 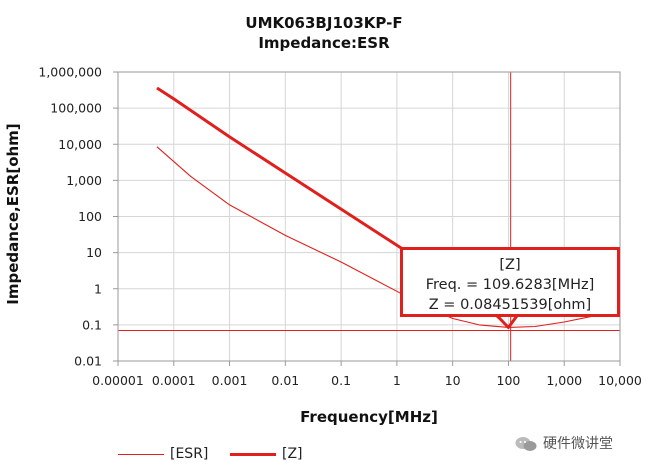 What do you see at coordinates (76, 108) in the screenshot?
I see `y-tick-label: 100,000` at bounding box center [76, 108].